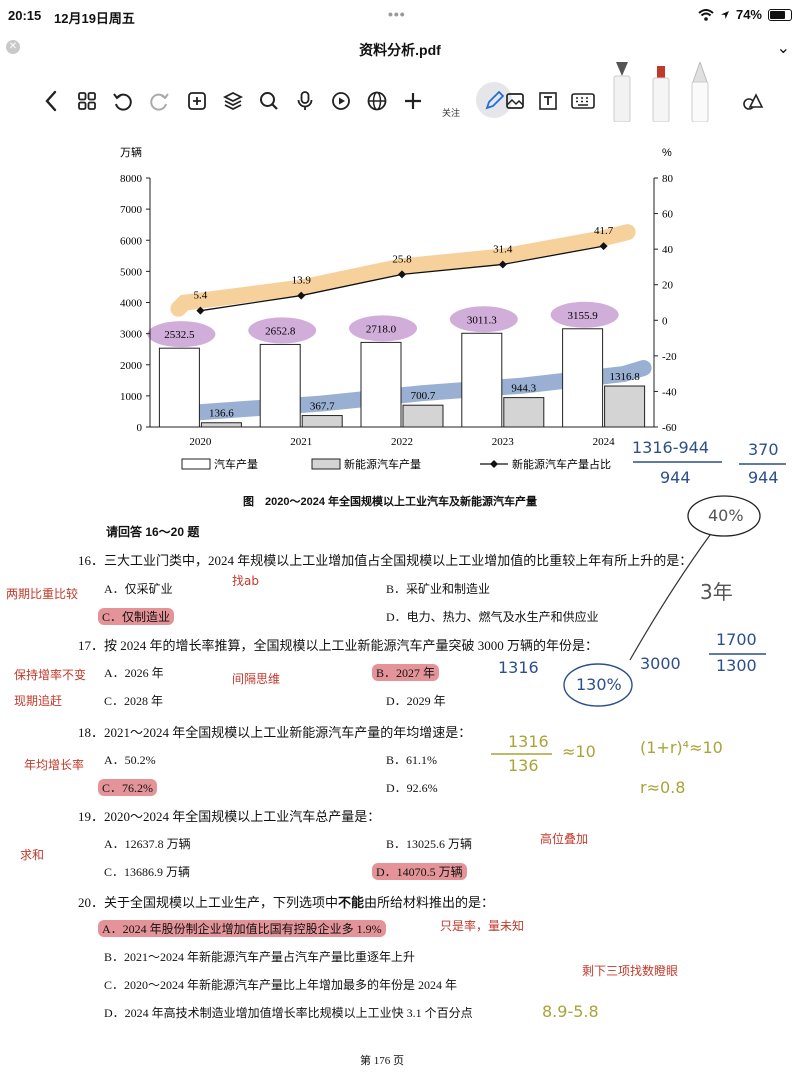 This screenshot has width=800, height=1073. Describe the element at coordinates (494, 464) in the screenshot. I see `legend-marker-ratio` at that location.